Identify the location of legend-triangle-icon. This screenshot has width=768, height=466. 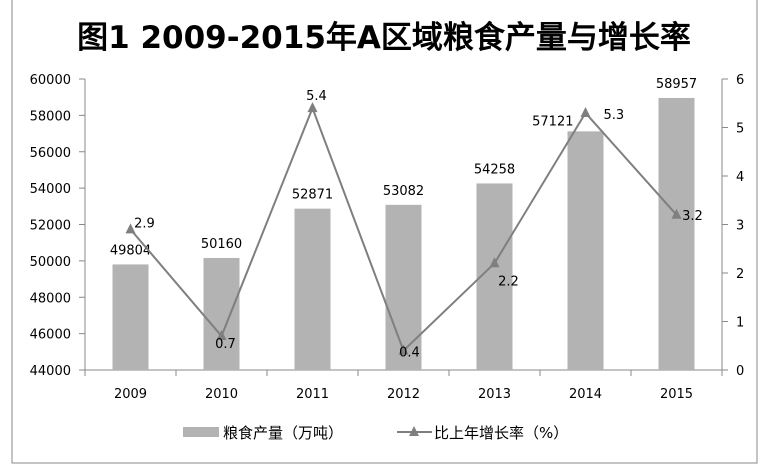
(414, 431).